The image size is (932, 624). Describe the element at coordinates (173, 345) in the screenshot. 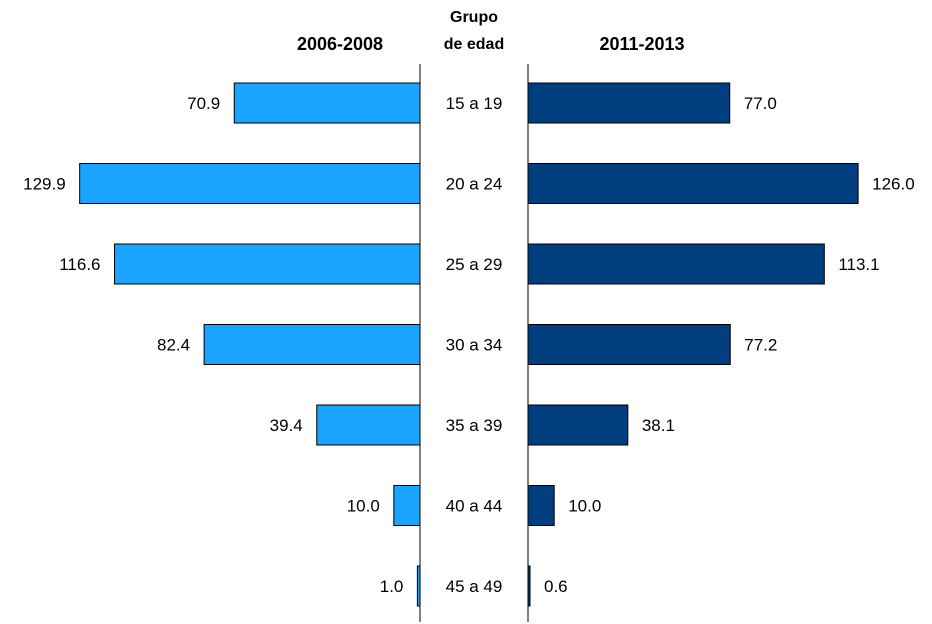

I see `value-label-2006-2008: 82.4` at that location.